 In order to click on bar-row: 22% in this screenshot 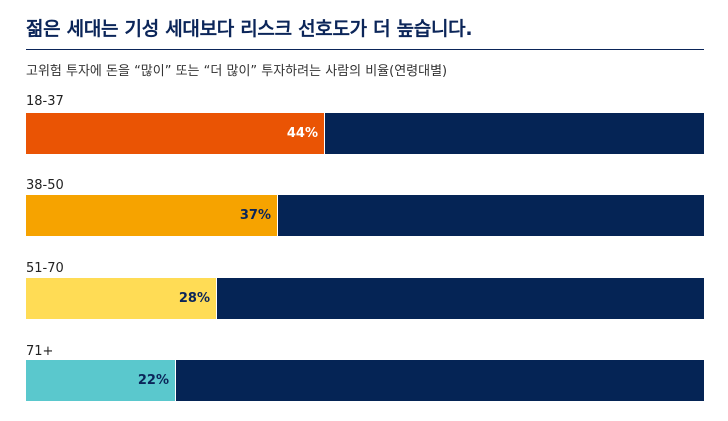, I will do `click(365, 380)`.